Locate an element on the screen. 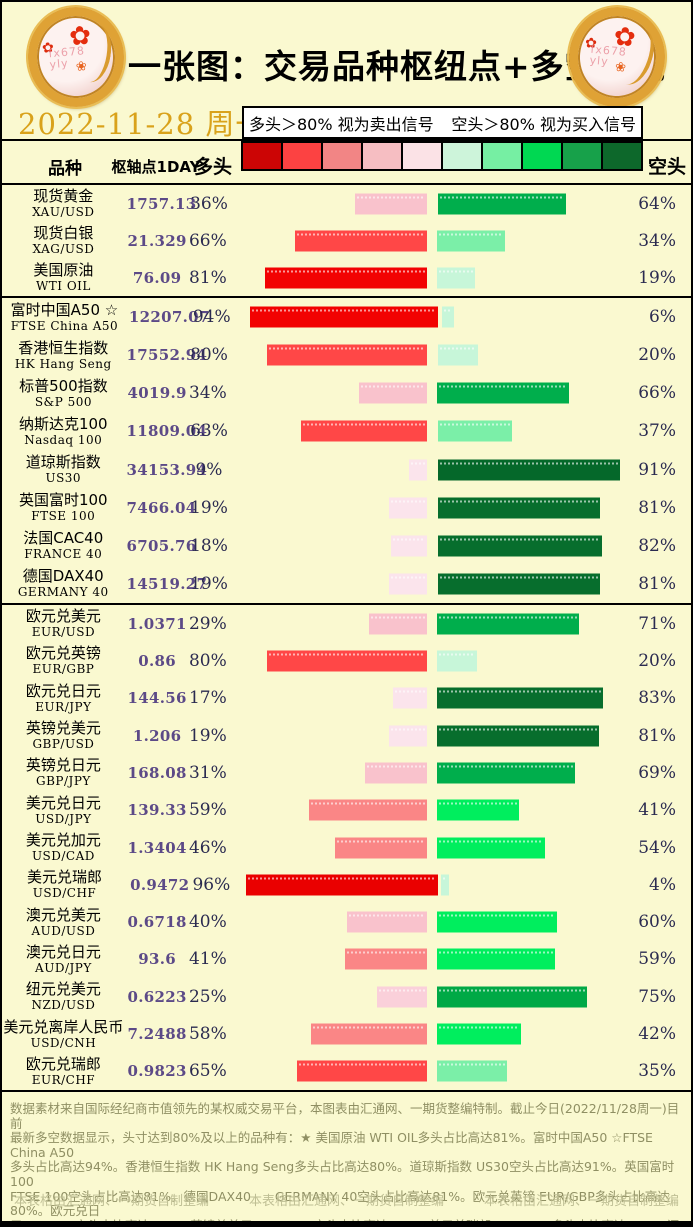  short-percent: 54% is located at coordinates (657, 847).